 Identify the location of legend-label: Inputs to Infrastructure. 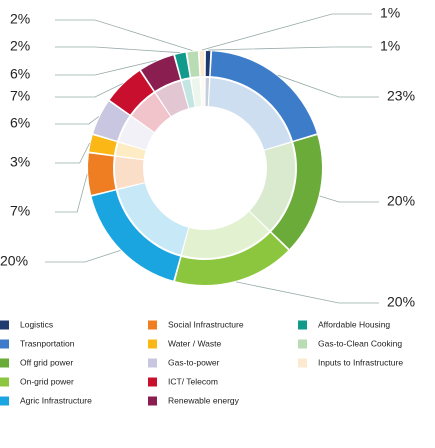
(360, 362).